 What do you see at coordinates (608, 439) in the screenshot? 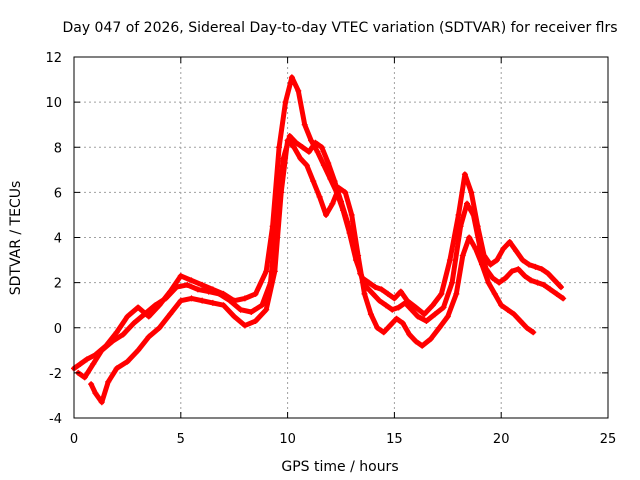
I see `x-tick-label: 25` at bounding box center [608, 439].